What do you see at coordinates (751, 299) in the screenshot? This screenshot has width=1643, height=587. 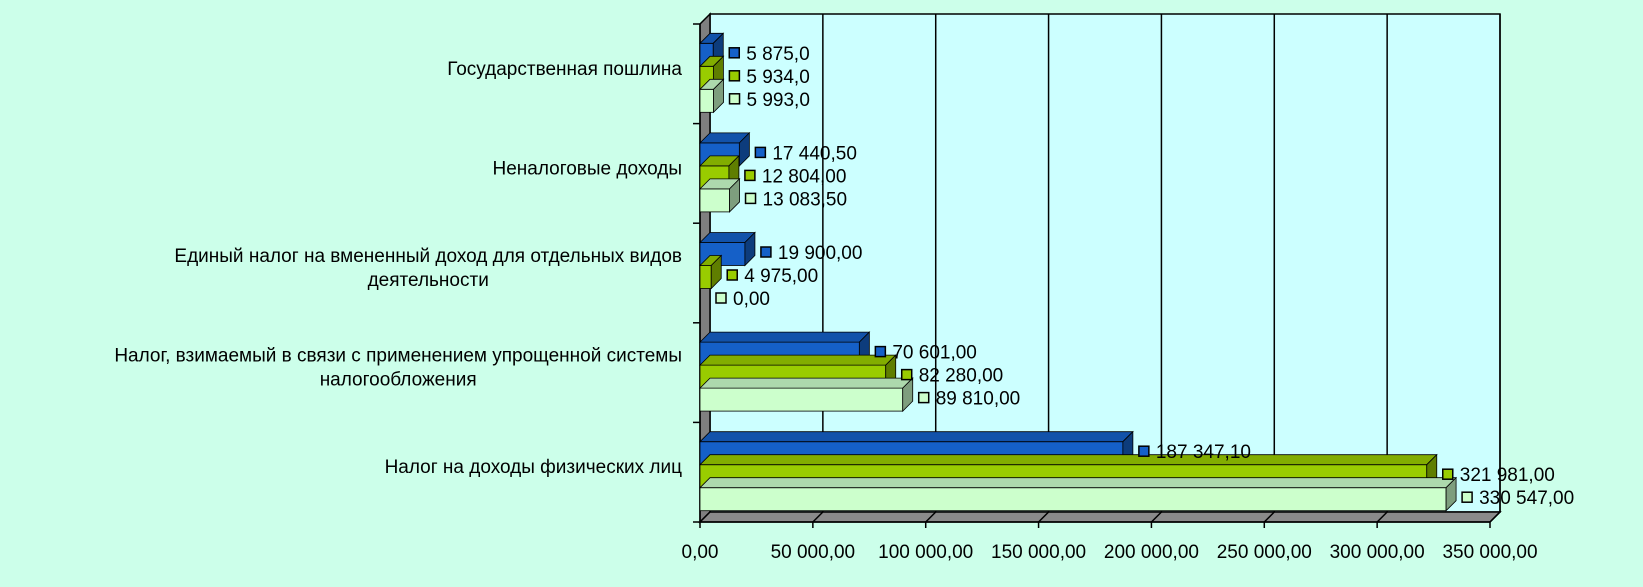 I see `data-label: 0,00` at bounding box center [751, 299].